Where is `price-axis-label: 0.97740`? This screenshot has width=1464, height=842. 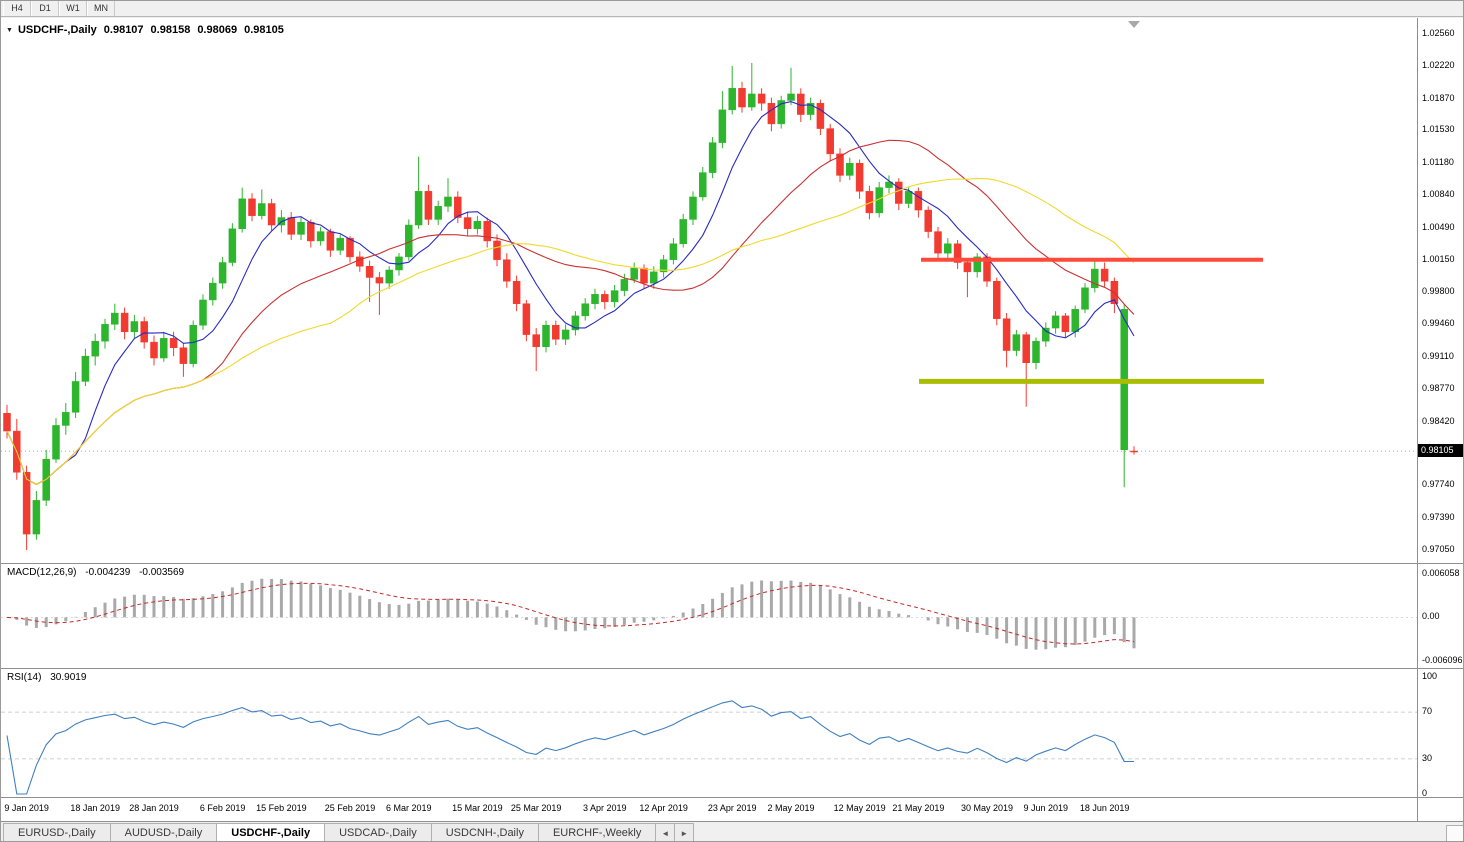
price-axis-label: 0.97740 is located at coordinates (1438, 484).